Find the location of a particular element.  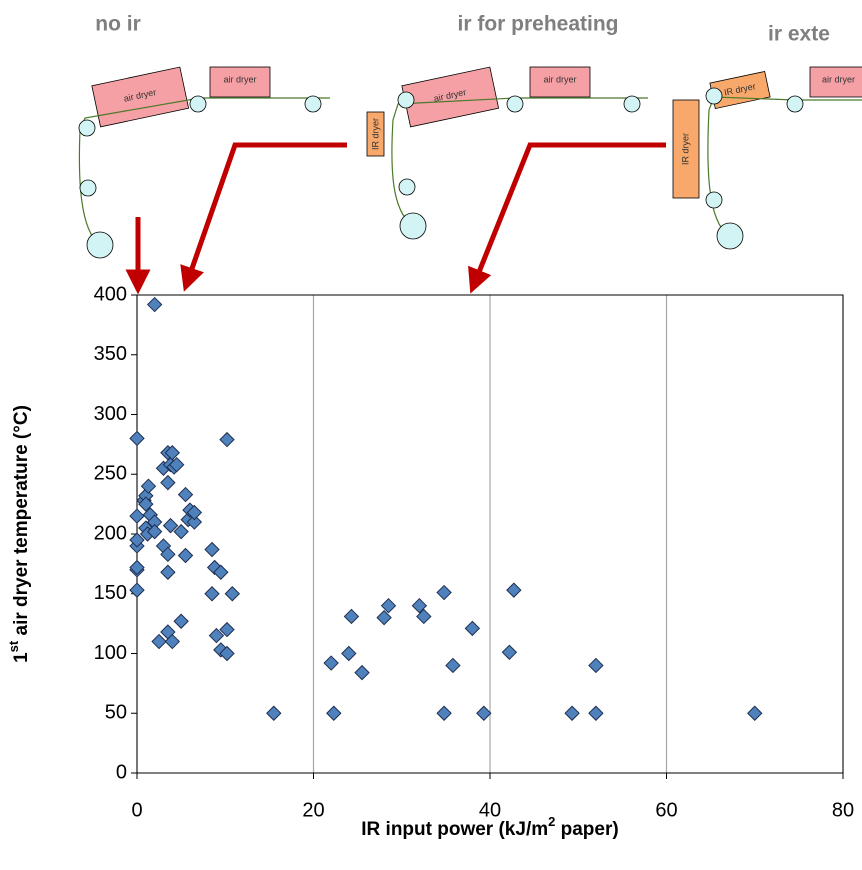

label-part: air dryer temperature (°C) is located at coordinates (21, 523).